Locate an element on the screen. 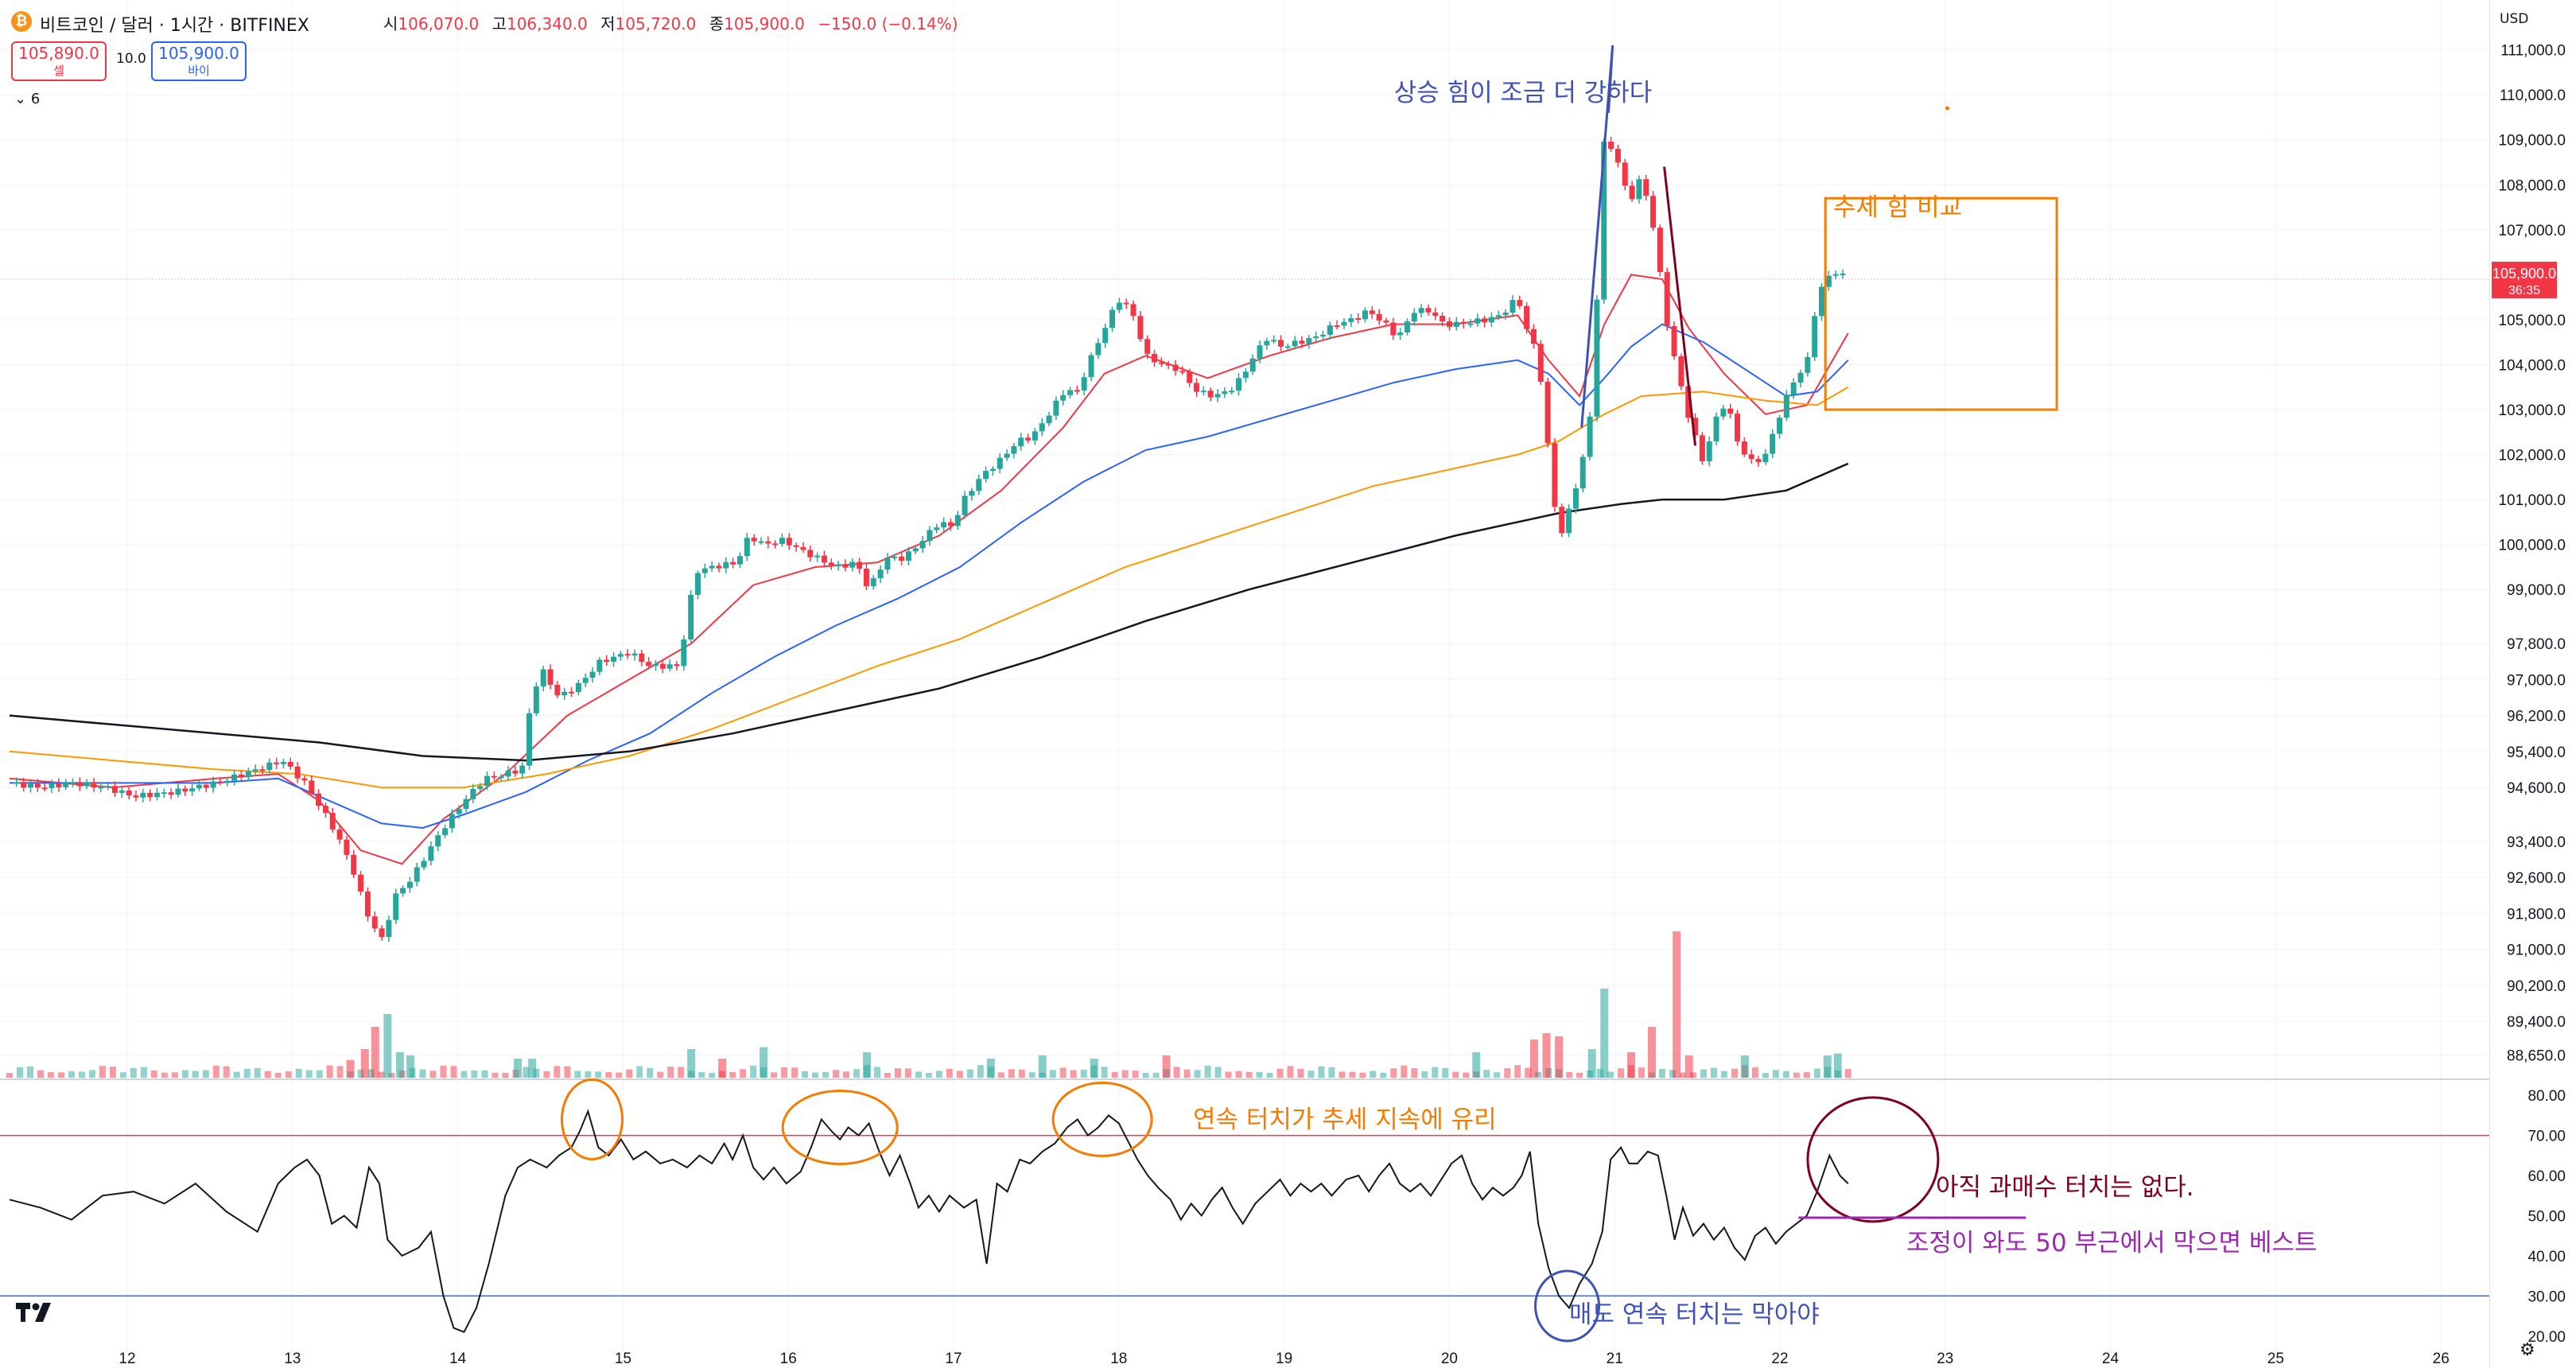 The height and width of the screenshot is (1368, 2576). time-tick-label: 13 is located at coordinates (292, 1359).